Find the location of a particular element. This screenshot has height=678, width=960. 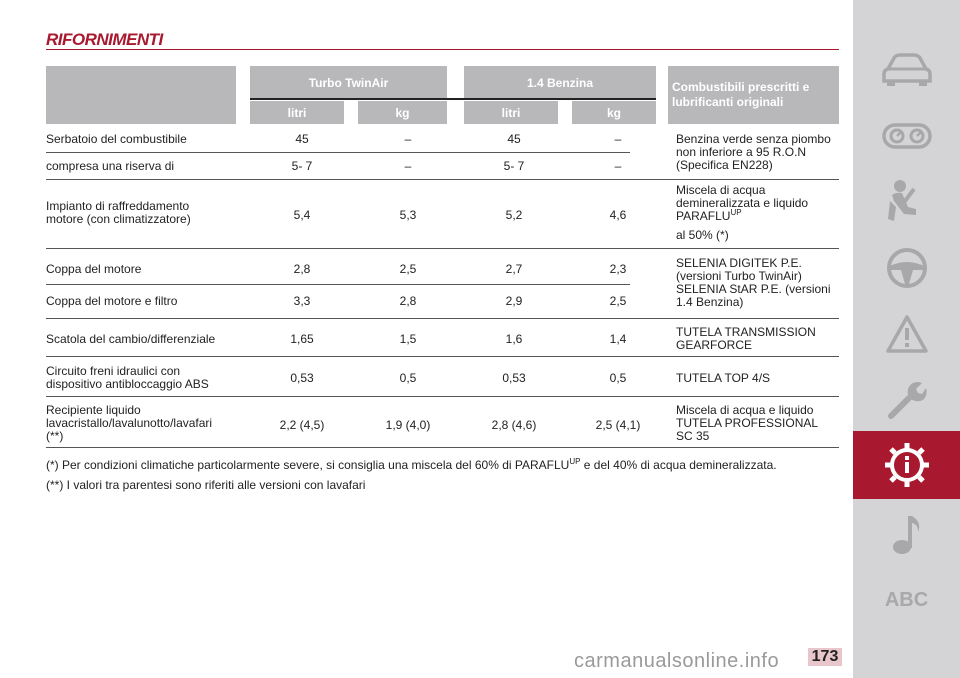

row-label: Coppa del motore is located at coordinates (94, 269).